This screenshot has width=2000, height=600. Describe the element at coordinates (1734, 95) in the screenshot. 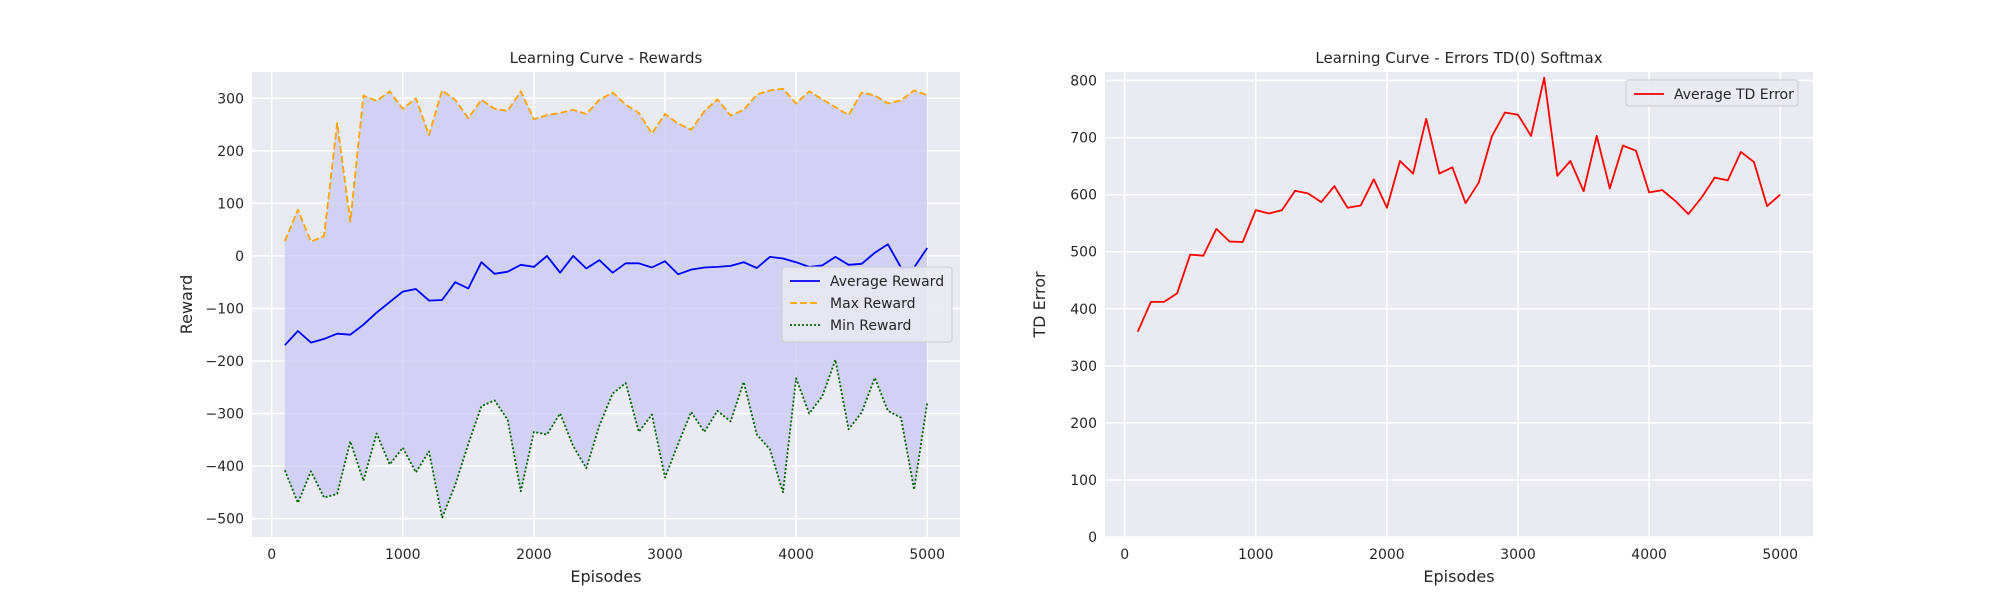

I see `legend-entry: Average TD Error` at that location.